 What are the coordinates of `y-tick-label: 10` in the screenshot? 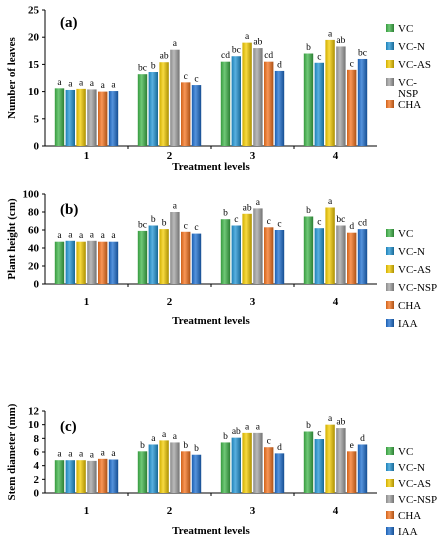 It's located at (34, 425).